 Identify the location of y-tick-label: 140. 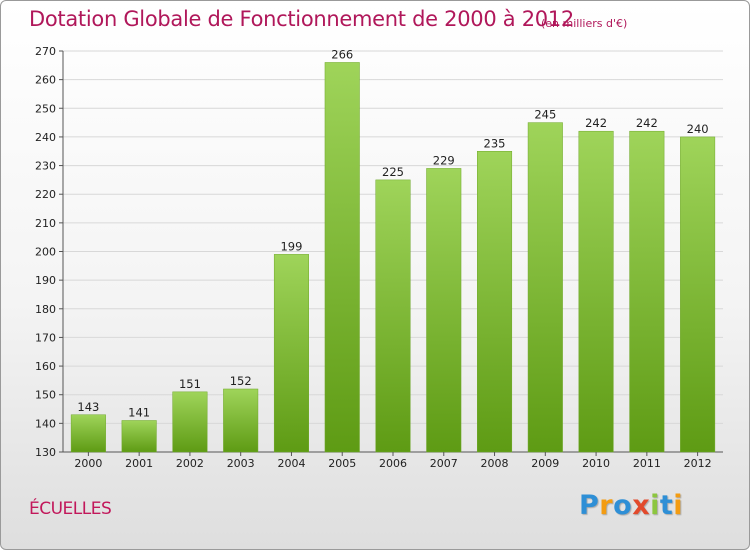
(45, 423).